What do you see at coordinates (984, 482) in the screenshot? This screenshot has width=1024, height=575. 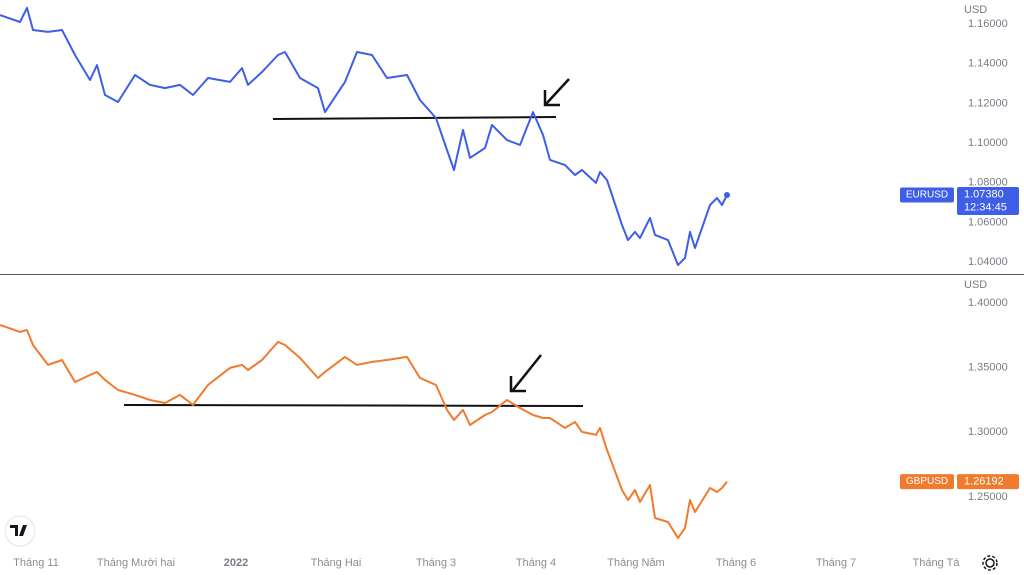 I see `price-label: 1.26192` at bounding box center [984, 482].